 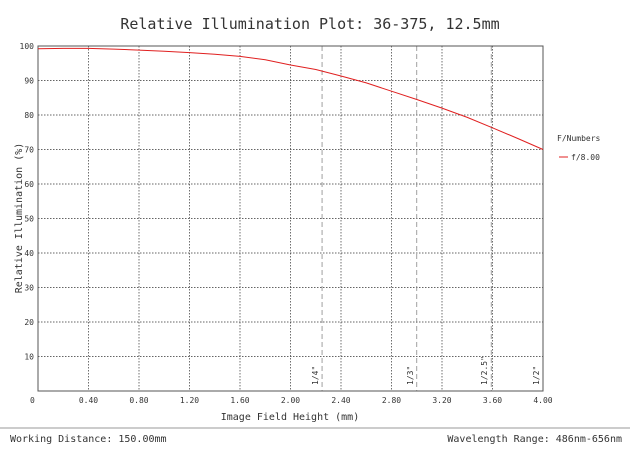 I want to click on sensor-marker-label: 1/4", so click(x=315, y=375).